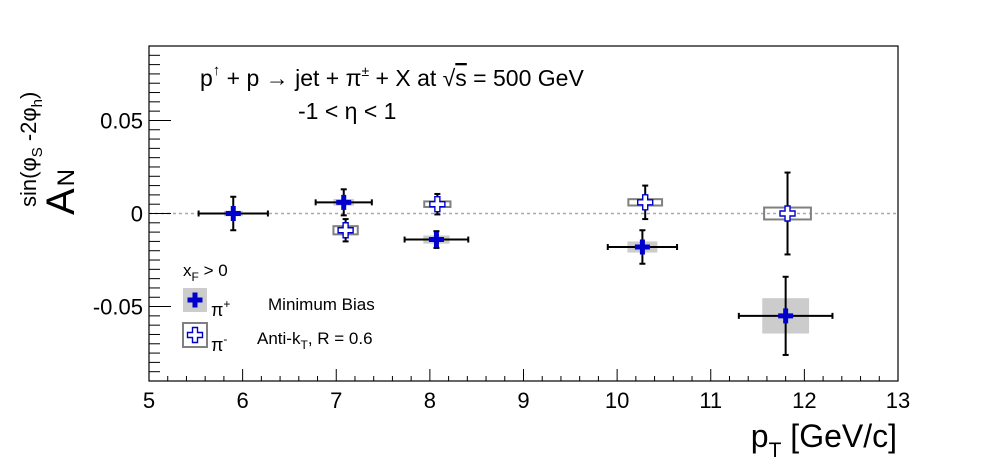 The width and height of the screenshot is (996, 472). I want to click on series-pi-minus, so click(572, 213).